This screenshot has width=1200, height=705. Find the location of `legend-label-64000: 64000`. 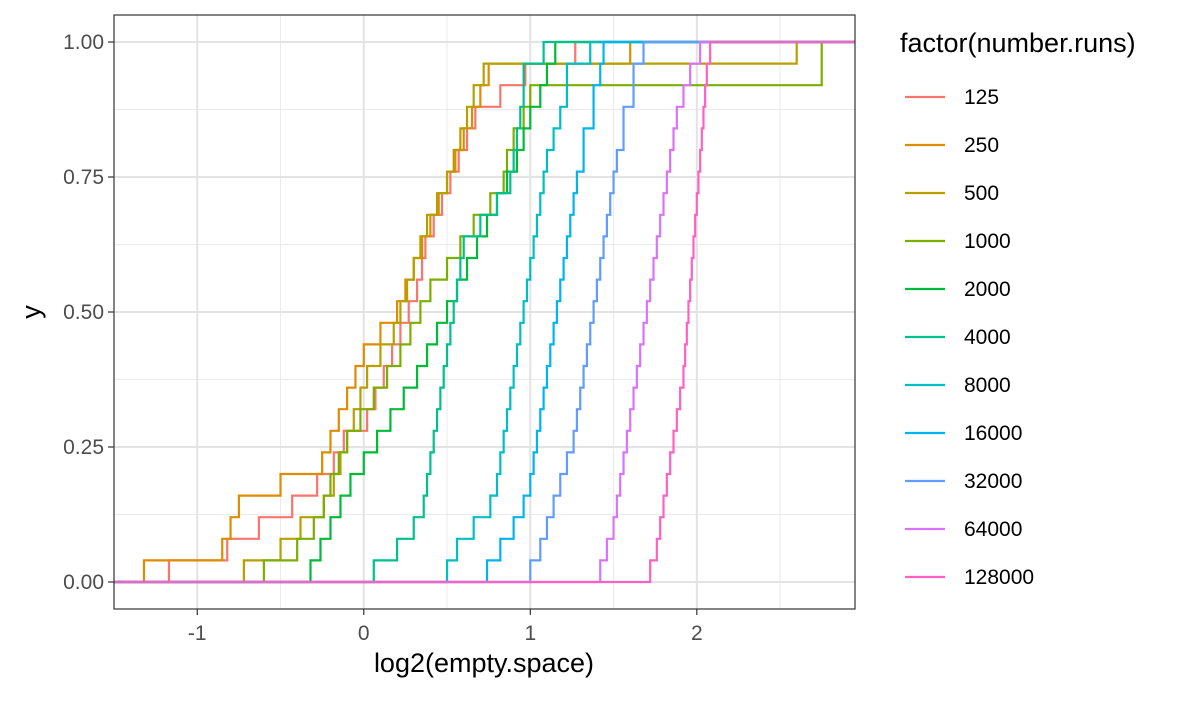

legend-label-64000: 64000 is located at coordinates (993, 529).